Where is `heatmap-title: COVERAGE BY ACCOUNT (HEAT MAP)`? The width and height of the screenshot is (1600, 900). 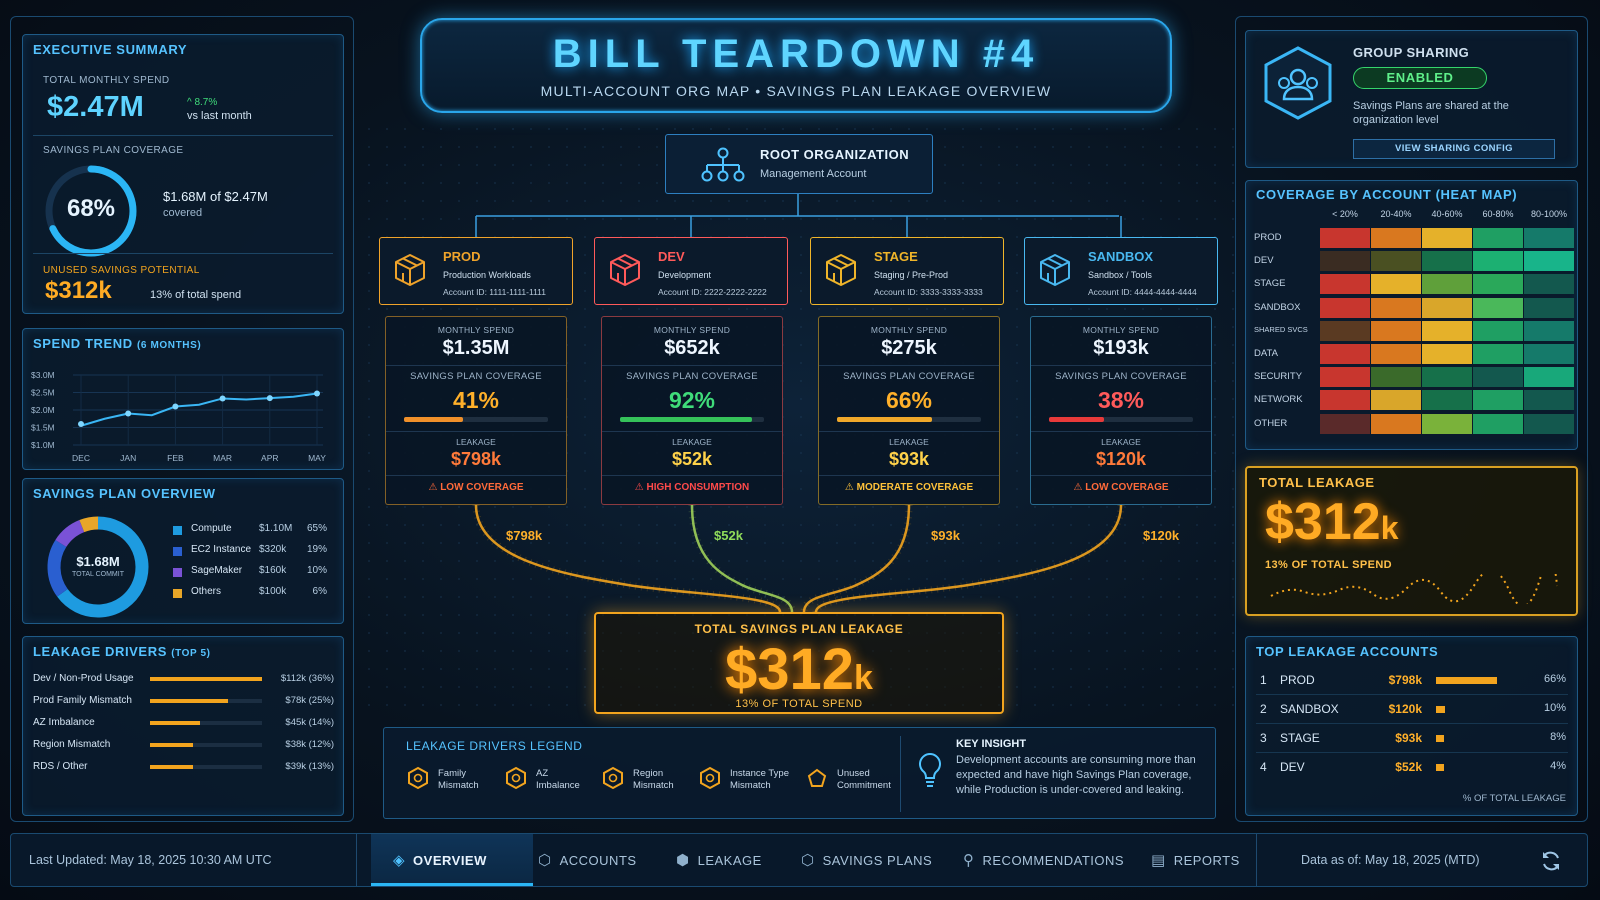 heatmap-title: COVERAGE BY ACCOUNT (HEAT MAP) is located at coordinates (1387, 194).